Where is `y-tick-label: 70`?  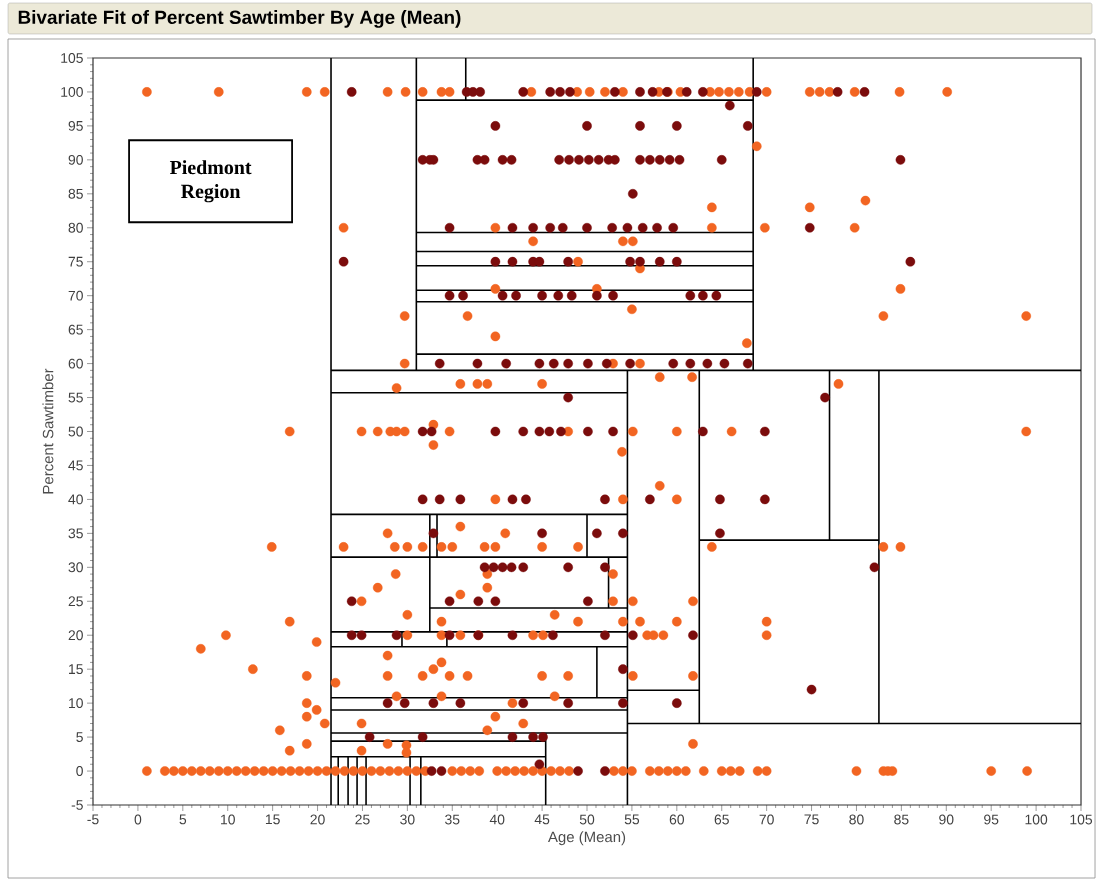
y-tick-label: 70 is located at coordinates (75, 295).